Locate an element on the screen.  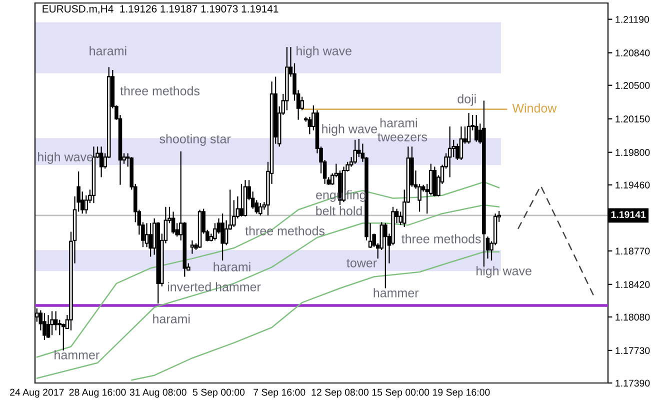
y-tick-label: 1.19460 is located at coordinates (633, 185).